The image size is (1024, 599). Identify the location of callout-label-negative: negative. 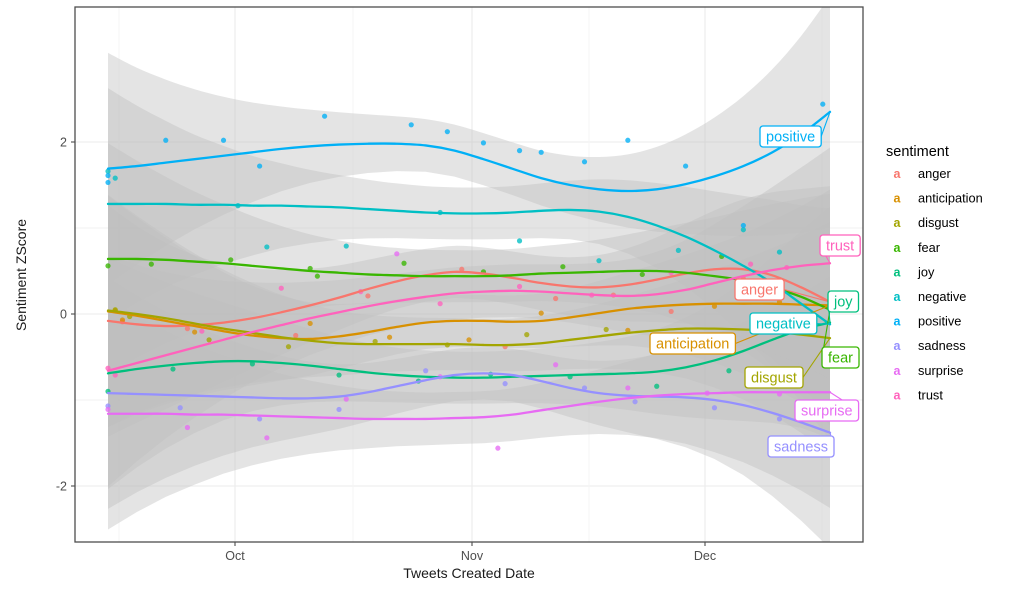
(783, 324).